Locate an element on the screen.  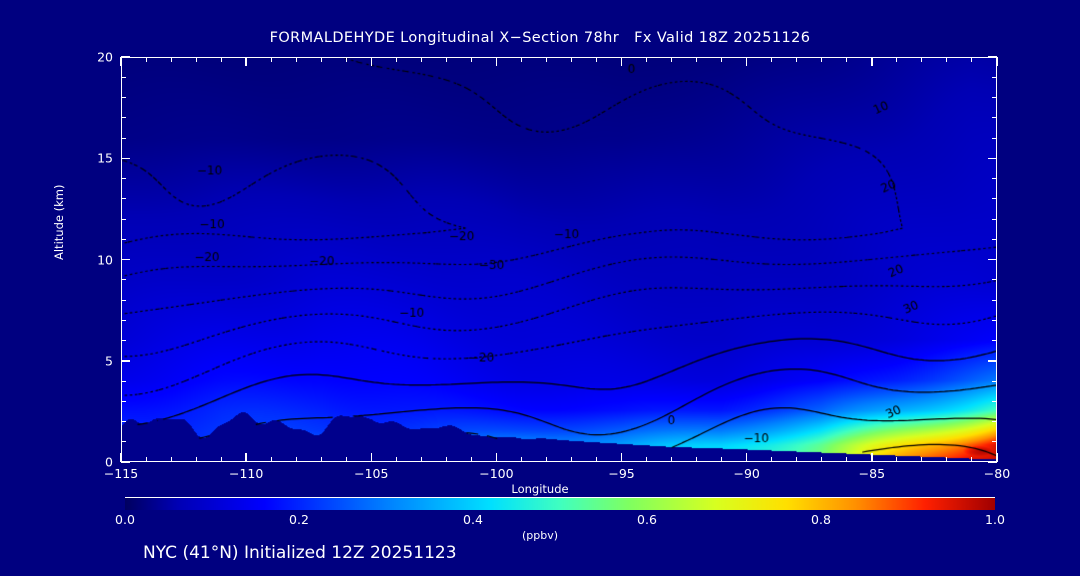
x-axis-title: Longitude is located at coordinates (540, 489).